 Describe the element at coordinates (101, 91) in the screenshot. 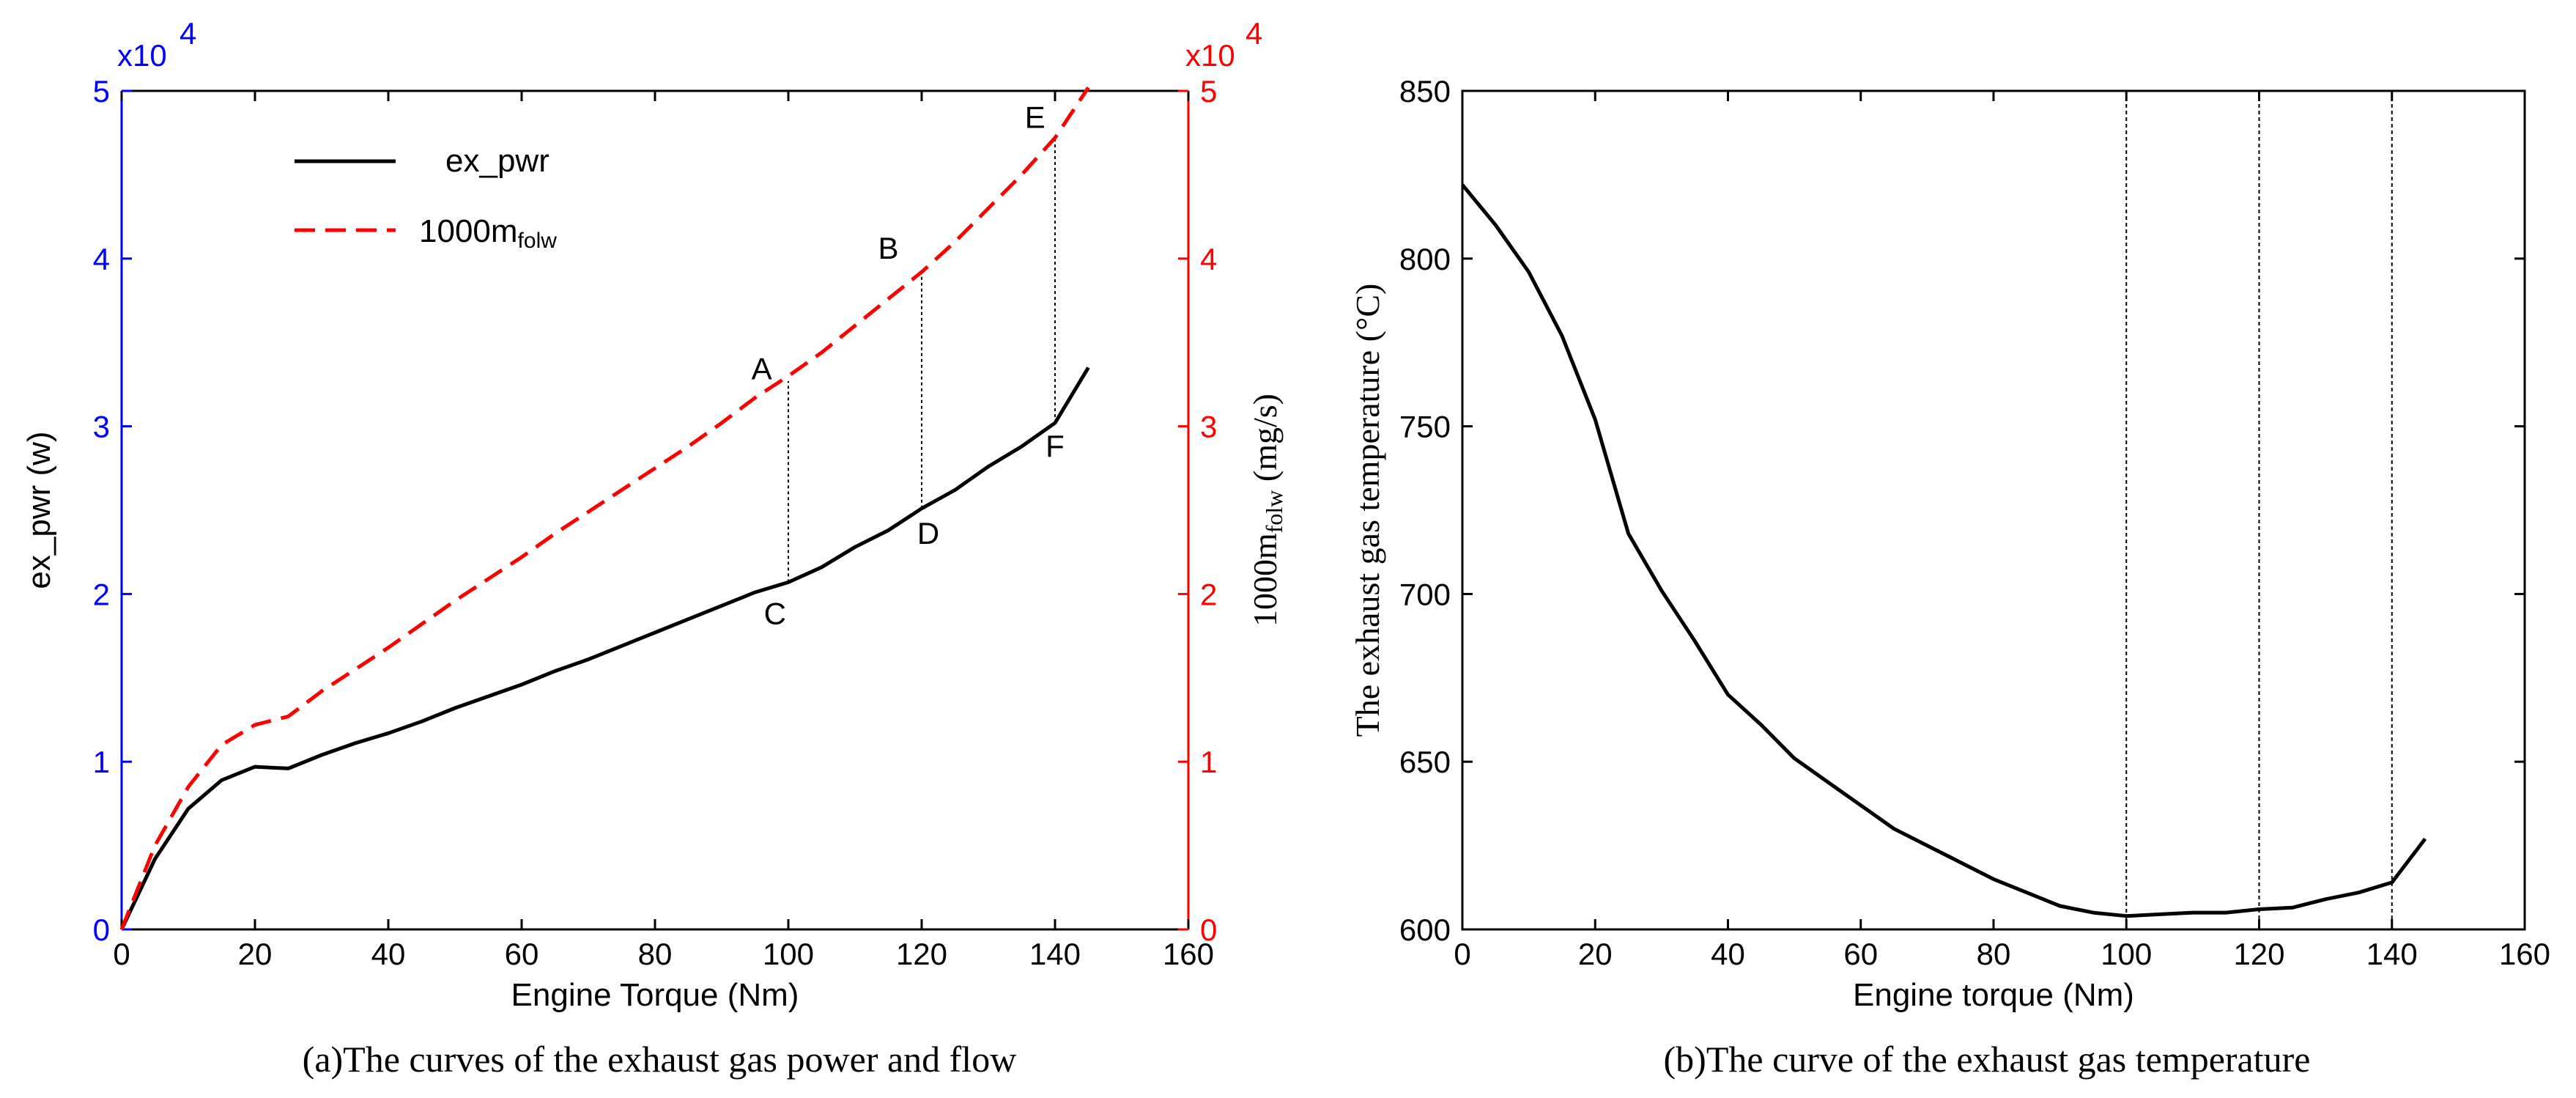

I see `left-y-tick-label: 5` at that location.